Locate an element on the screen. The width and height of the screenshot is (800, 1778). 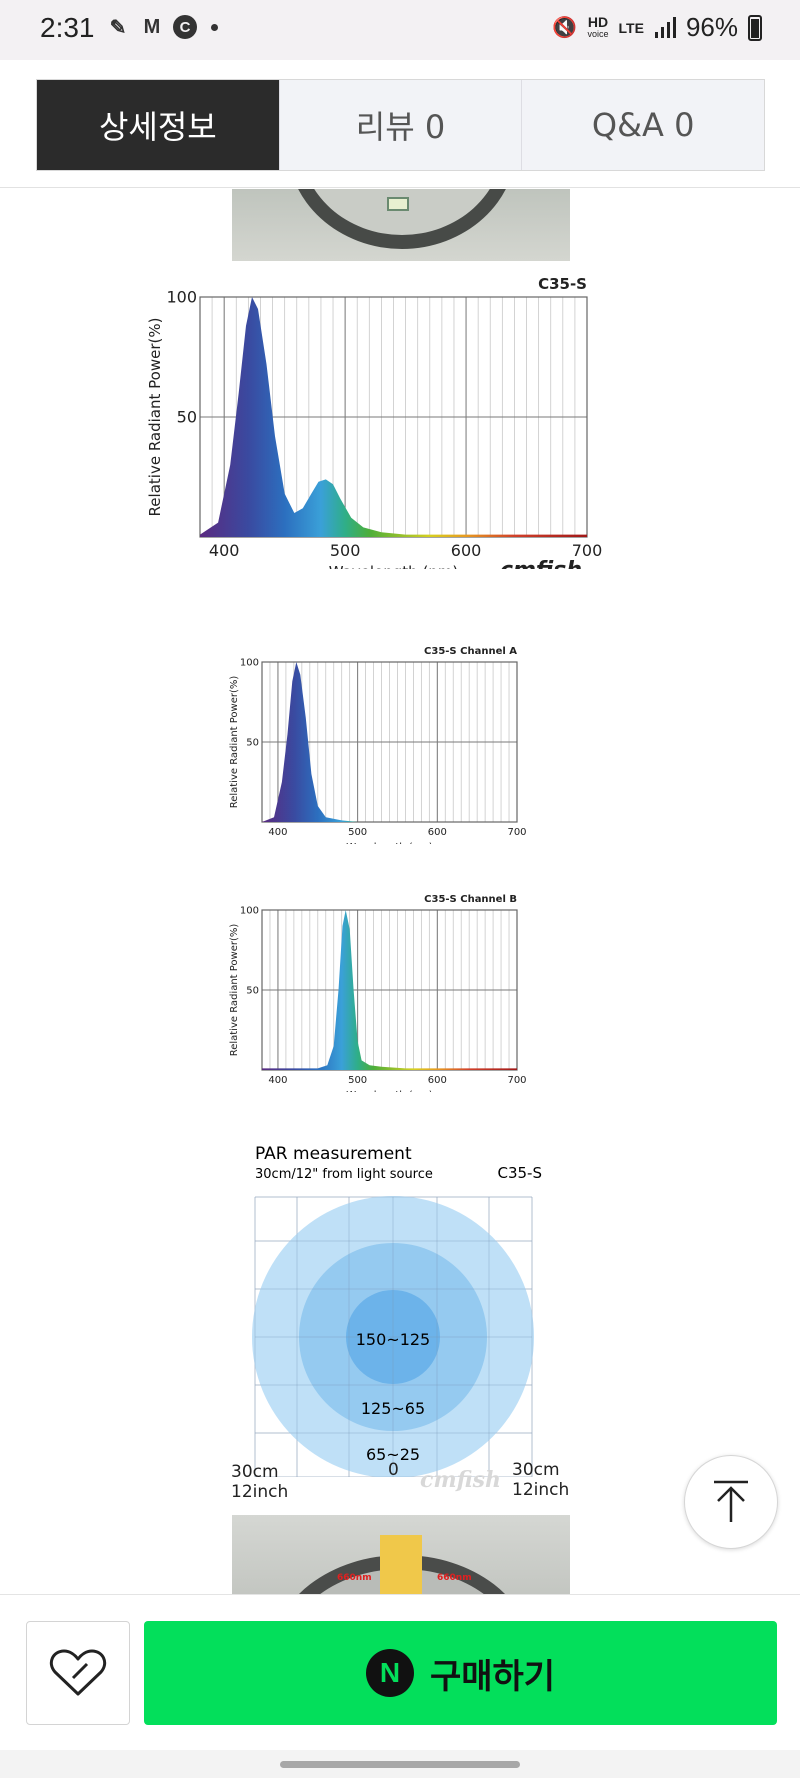
status-bar: 2:31 ✎ M C 🔇 HD voice LTE 96% is located at coordinates (400, 30).